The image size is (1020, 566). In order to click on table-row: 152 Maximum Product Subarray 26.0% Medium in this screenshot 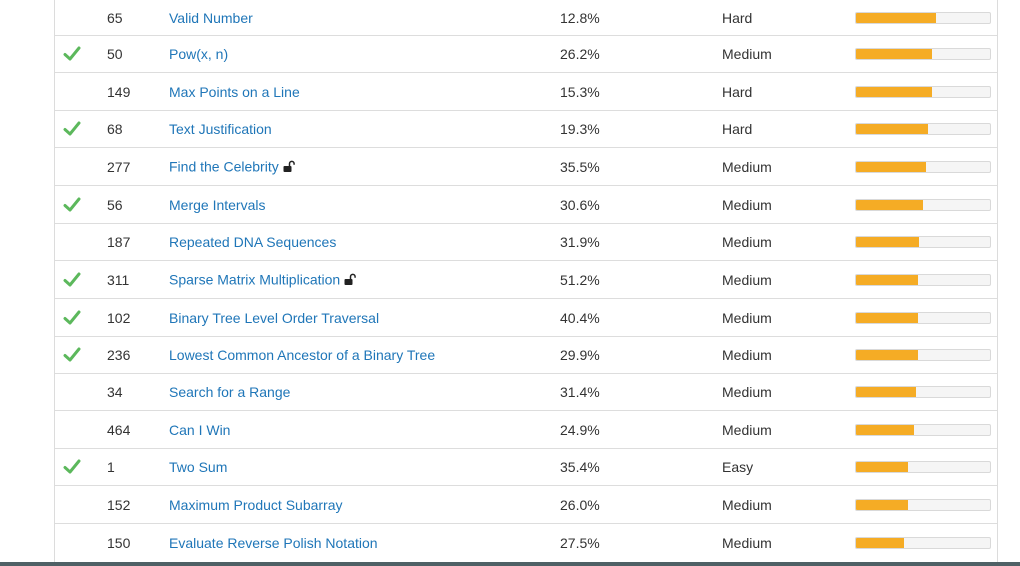, I will do `click(526, 505)`.